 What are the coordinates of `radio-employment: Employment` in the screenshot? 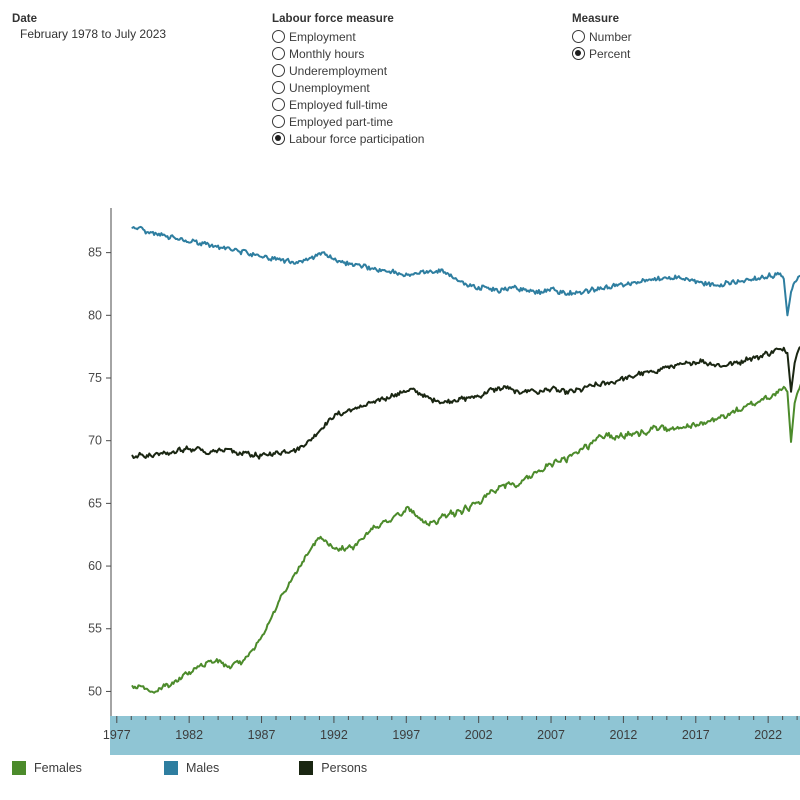 It's located at (348, 36).